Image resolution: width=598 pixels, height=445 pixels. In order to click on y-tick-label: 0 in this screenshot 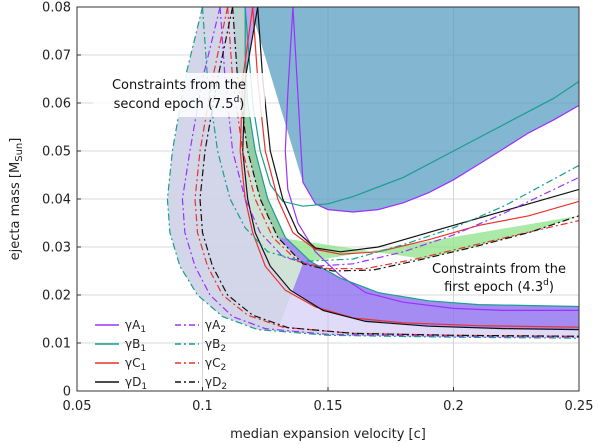, I will do `click(67, 392)`.